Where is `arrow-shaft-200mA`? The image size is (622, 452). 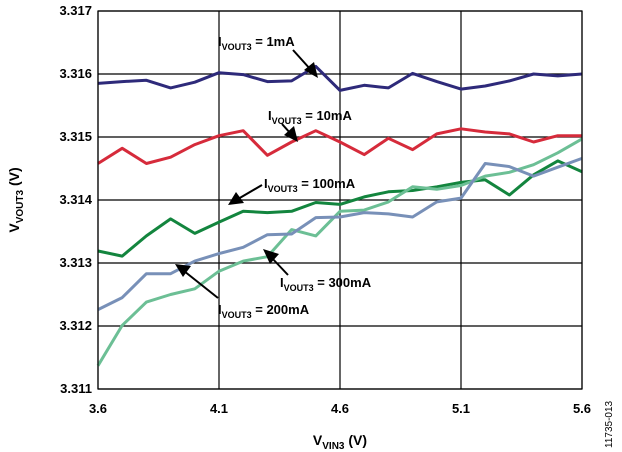 arrow-shaft-200mA is located at coordinates (201, 284).